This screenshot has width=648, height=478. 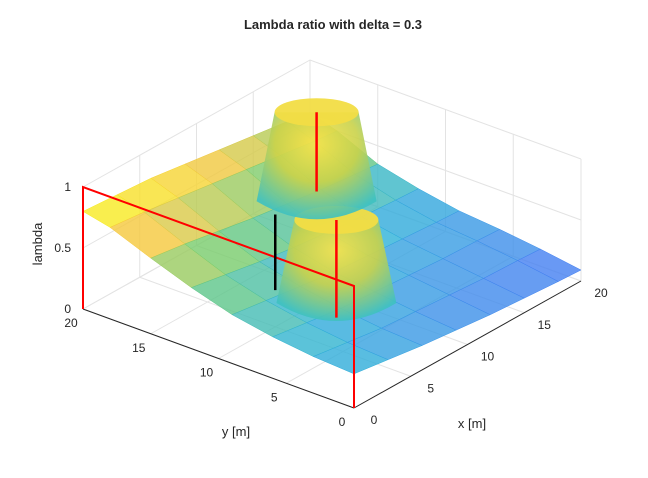 I want to click on x-tick-label: 10, so click(x=488, y=357).